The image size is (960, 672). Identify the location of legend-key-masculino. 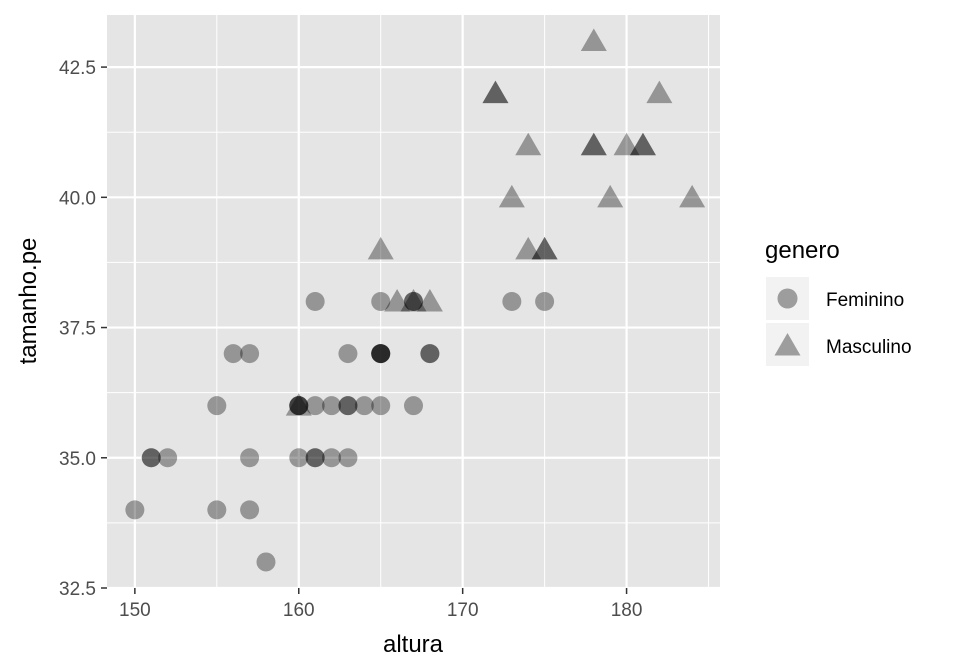
(787, 344).